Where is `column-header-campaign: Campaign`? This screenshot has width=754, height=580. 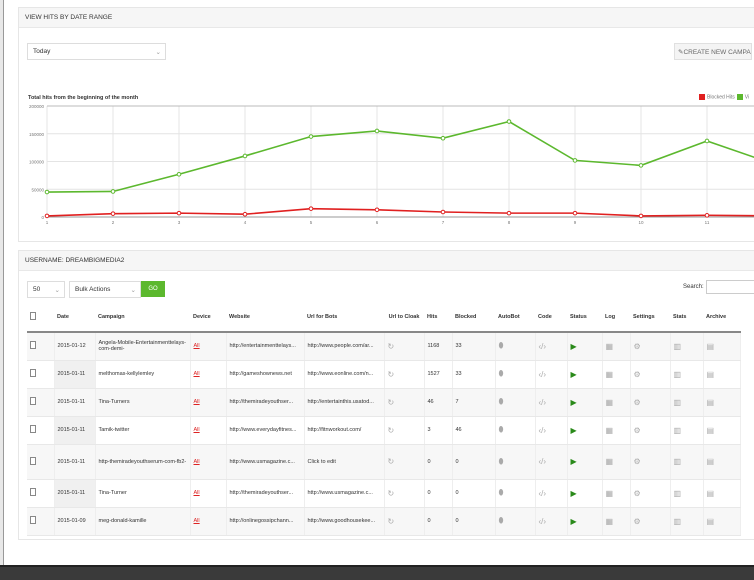
column-header-campaign: Campaign is located at coordinates (142, 317).